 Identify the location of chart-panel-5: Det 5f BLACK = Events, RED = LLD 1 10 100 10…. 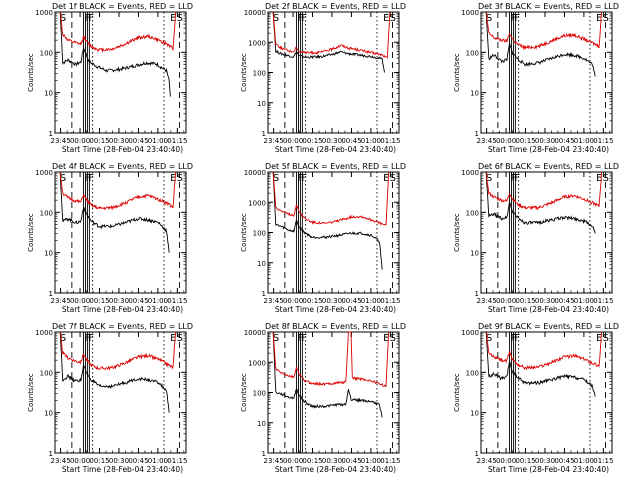
(323, 238).